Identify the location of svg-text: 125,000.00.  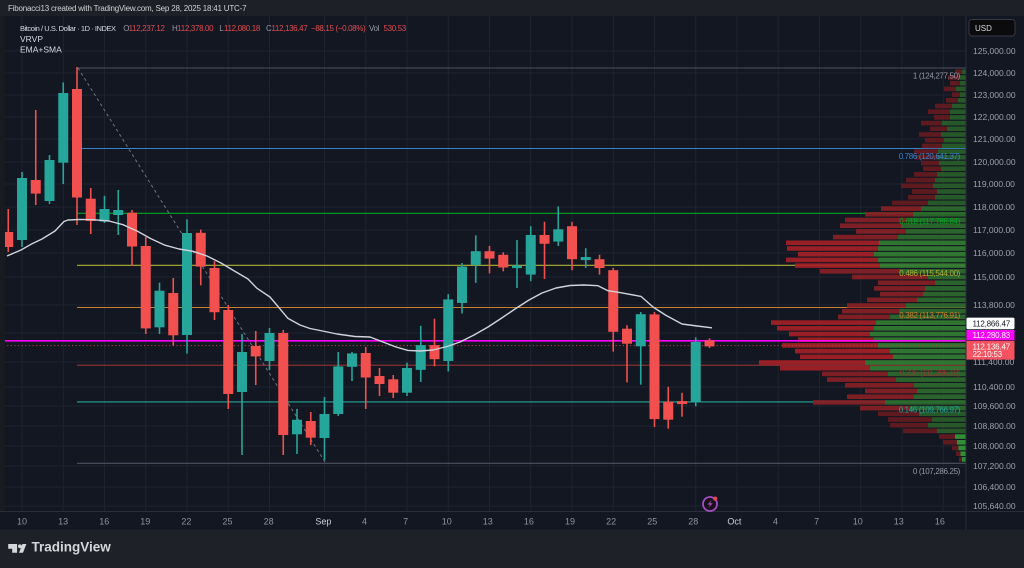
(994, 51).